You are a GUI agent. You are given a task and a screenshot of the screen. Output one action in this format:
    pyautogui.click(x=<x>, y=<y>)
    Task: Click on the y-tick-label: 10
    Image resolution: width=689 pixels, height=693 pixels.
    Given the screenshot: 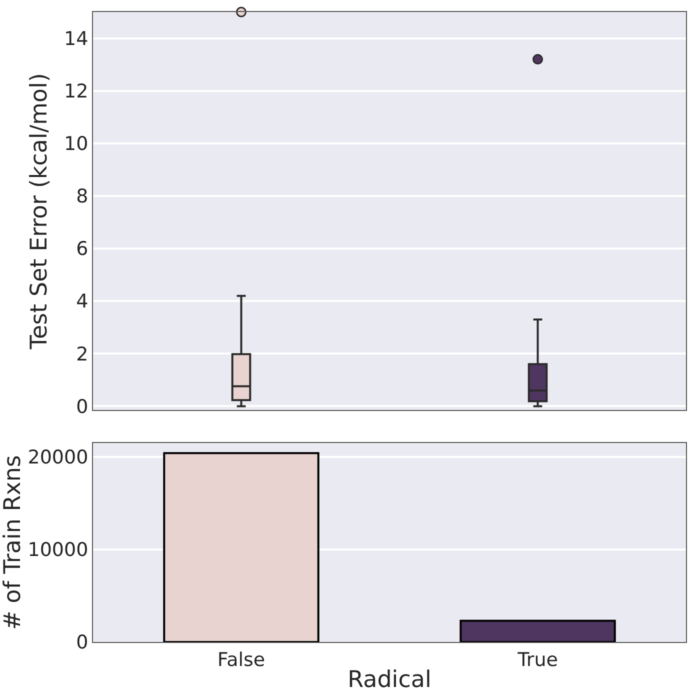 What is the action you would take?
    pyautogui.click(x=76, y=144)
    